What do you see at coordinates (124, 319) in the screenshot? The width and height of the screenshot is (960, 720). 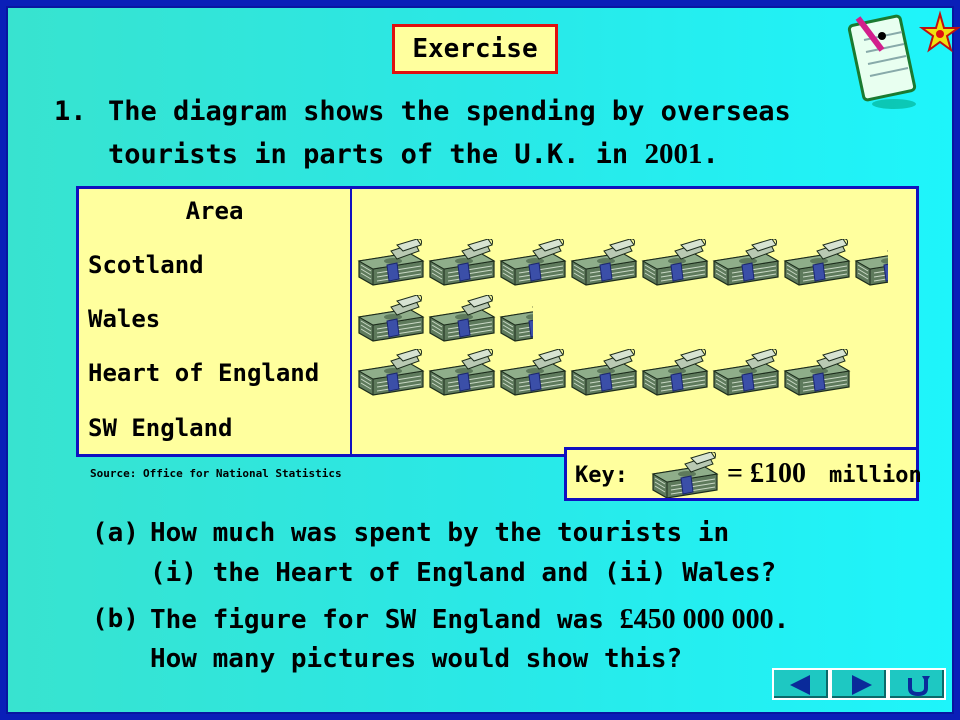 I see `category-label: Wales` at bounding box center [124, 319].